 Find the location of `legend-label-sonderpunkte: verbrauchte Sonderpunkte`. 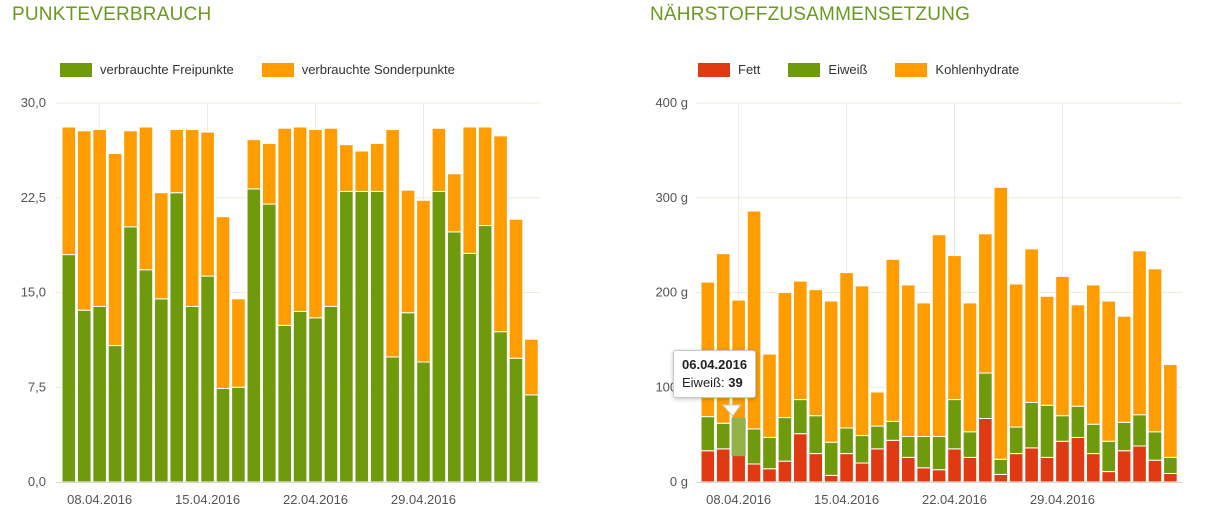

legend-label-sonderpunkte: verbrauchte Sonderpunkte is located at coordinates (378, 69).